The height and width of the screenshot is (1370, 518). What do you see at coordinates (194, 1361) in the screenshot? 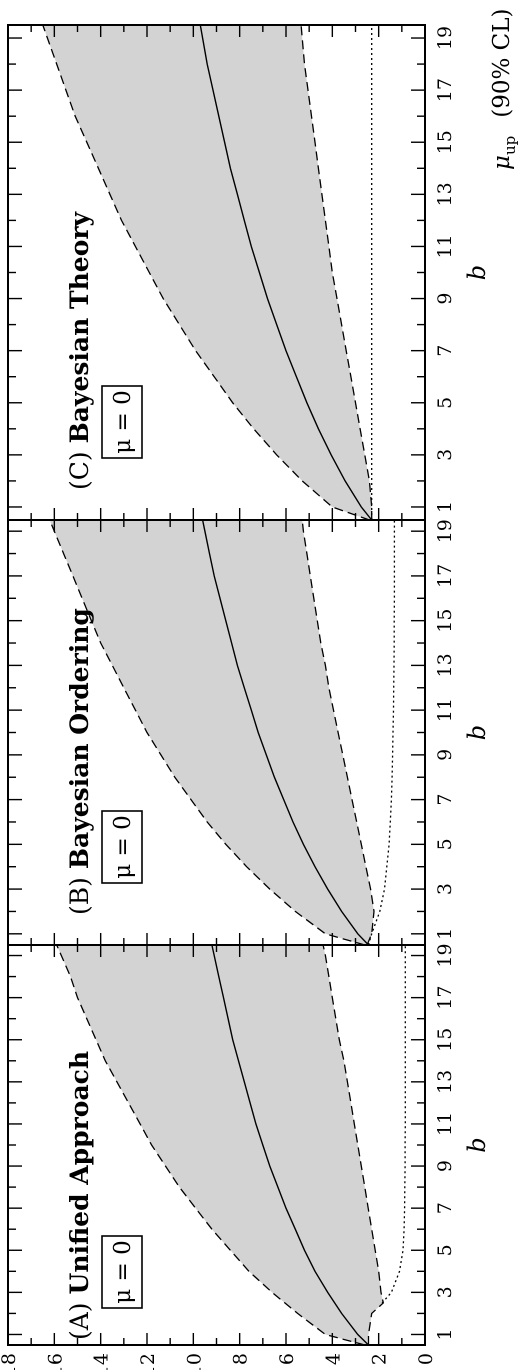
I see `y-tick-label: 10` at bounding box center [194, 1361].